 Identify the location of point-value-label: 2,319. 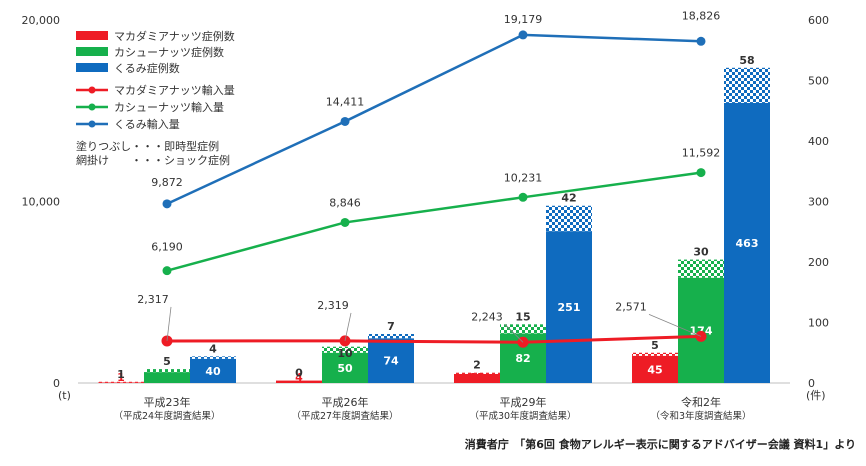
(333, 305).